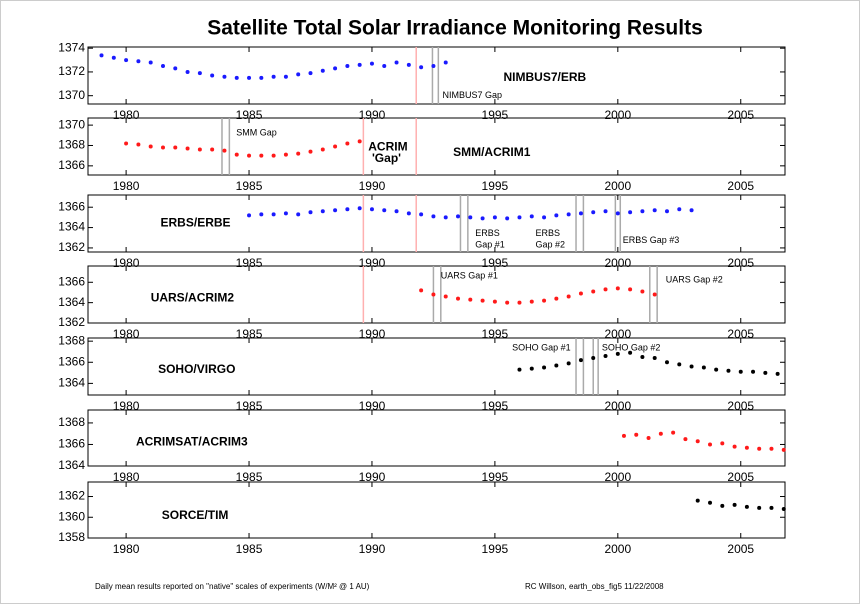  I want to click on y-tick-label: 1358, so click(71, 537).